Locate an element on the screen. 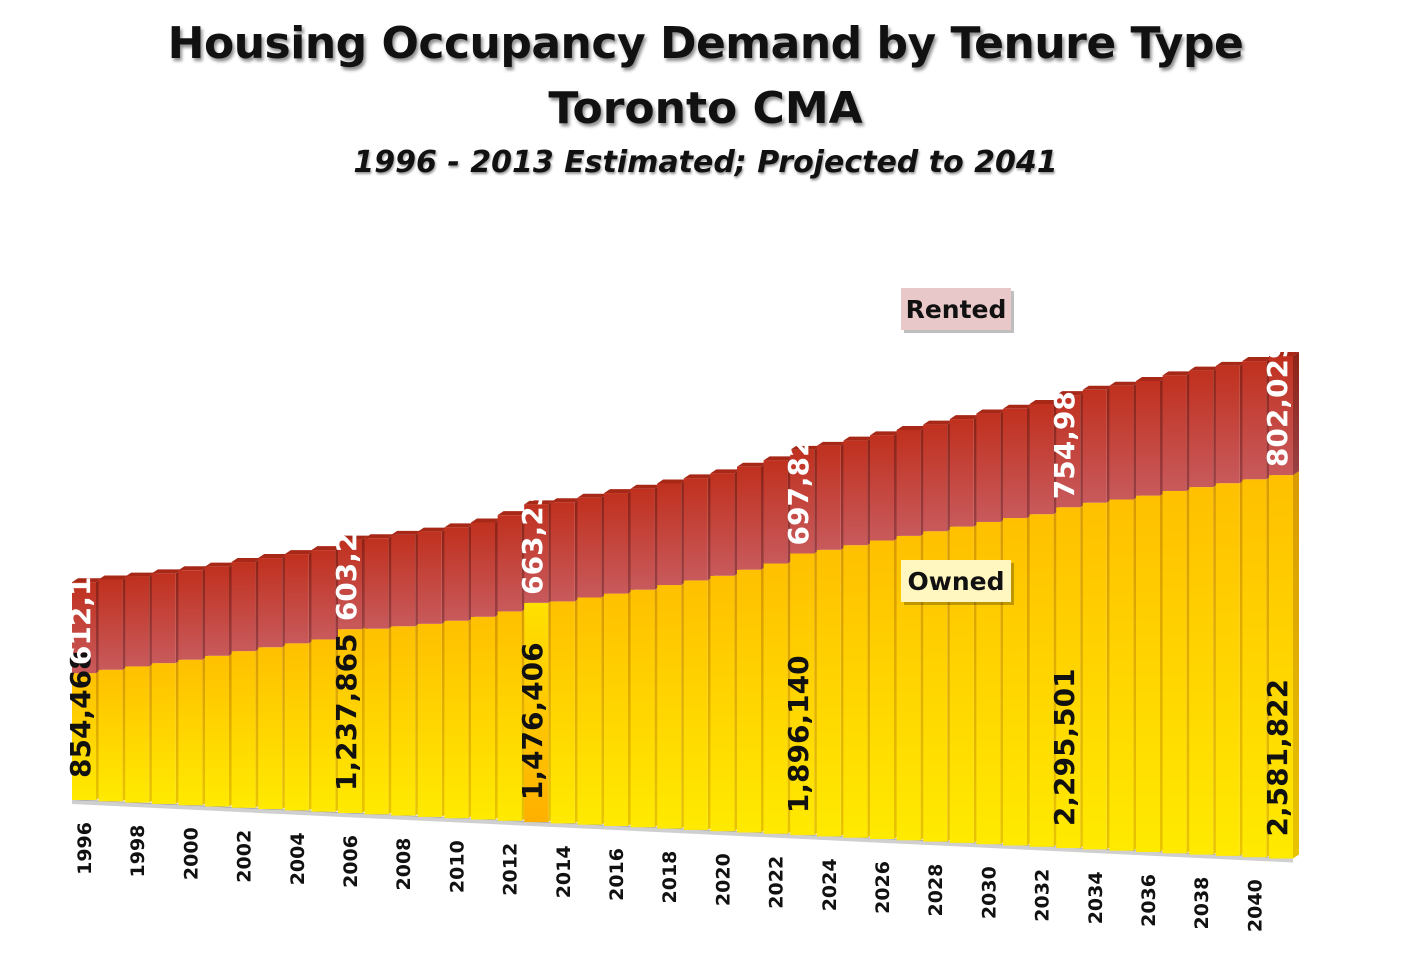  bar-rented-2012 is located at coordinates (509, 563).